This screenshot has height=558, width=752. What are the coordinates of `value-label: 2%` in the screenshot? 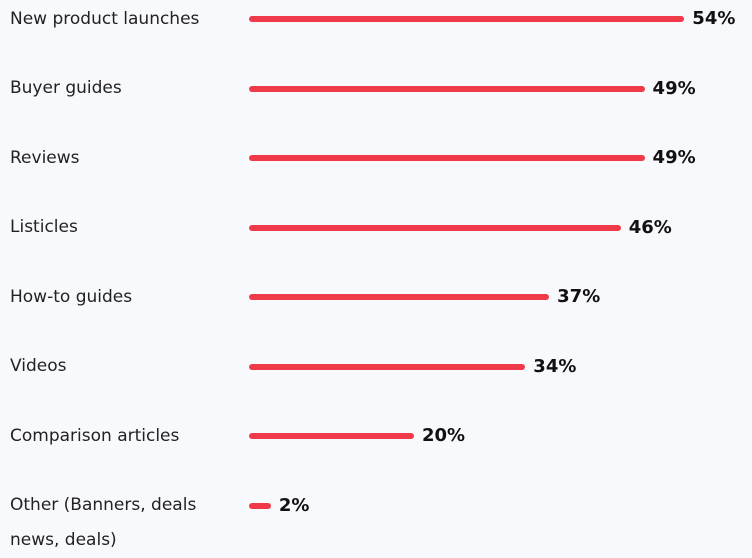 It's located at (294, 505).